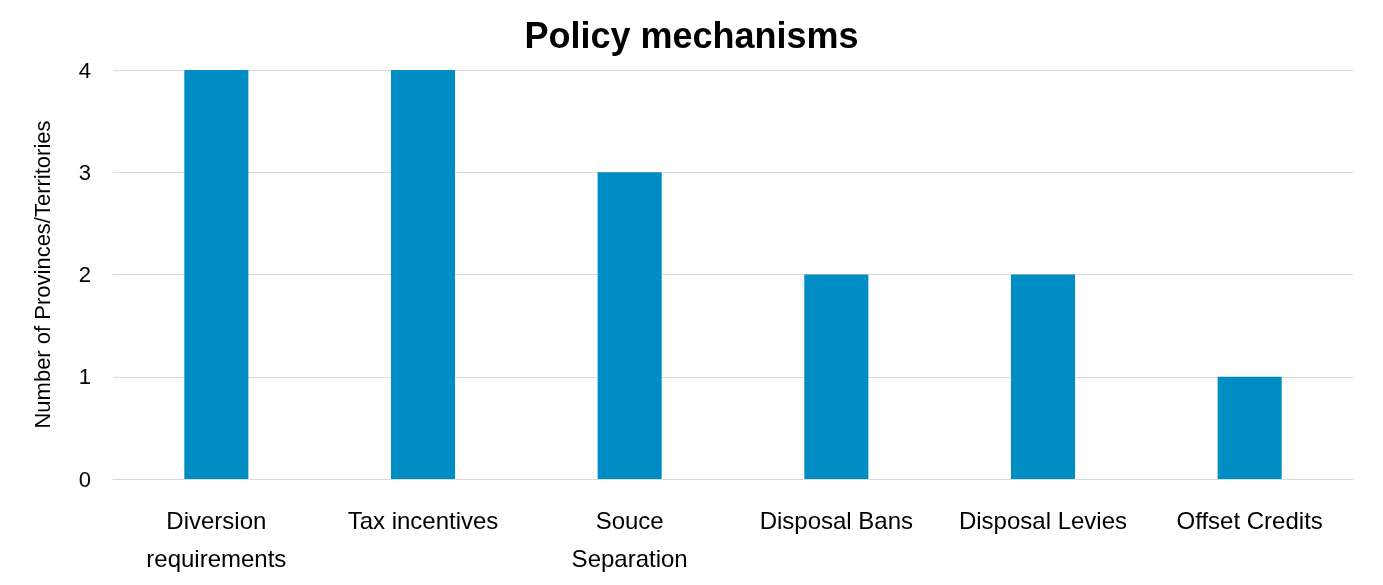  Describe the element at coordinates (42, 274) in the screenshot. I see `y-axis-title: Number of Provinces/Territories` at that location.